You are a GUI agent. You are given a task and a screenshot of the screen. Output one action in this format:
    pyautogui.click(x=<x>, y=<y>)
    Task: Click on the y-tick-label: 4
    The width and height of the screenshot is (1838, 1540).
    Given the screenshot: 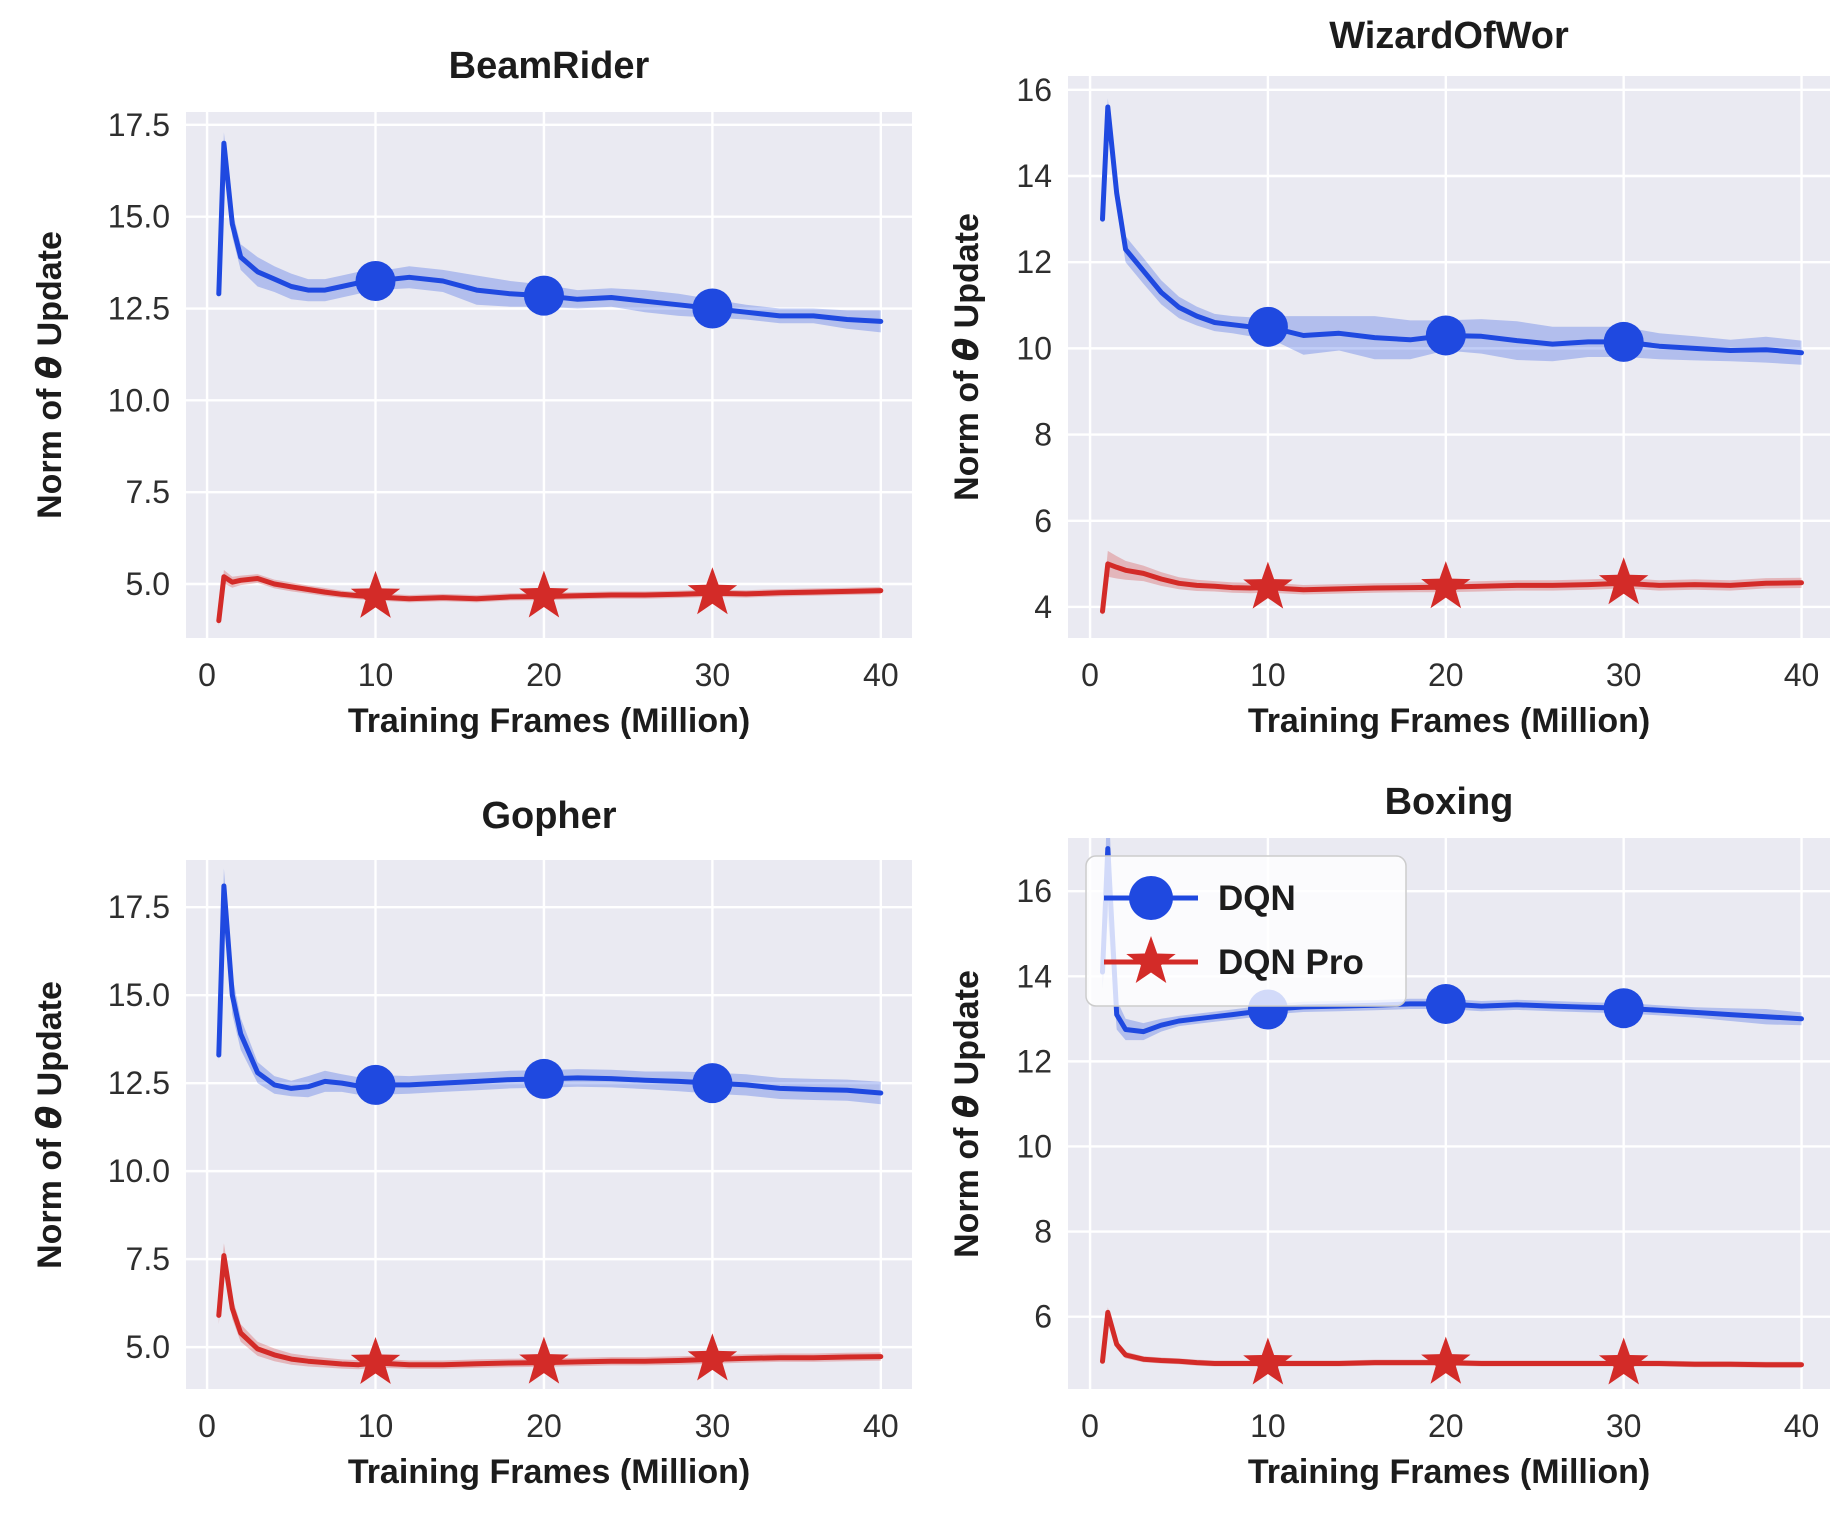 What is the action you would take?
    pyautogui.click(x=1043, y=607)
    